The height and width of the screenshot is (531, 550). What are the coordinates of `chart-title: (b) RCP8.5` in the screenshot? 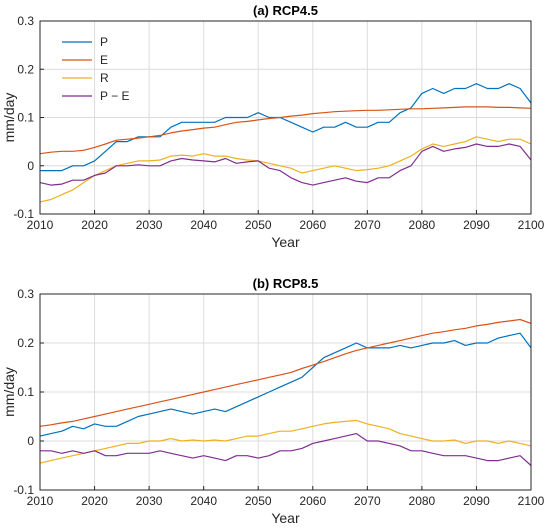 It's located at (286, 283).